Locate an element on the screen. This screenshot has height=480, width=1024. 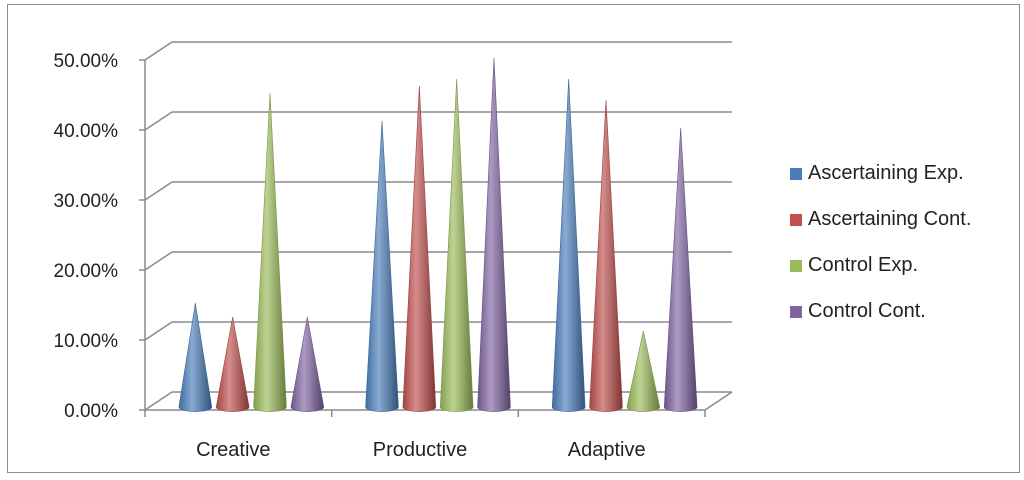
x-category-label: Creative is located at coordinates (233, 450).